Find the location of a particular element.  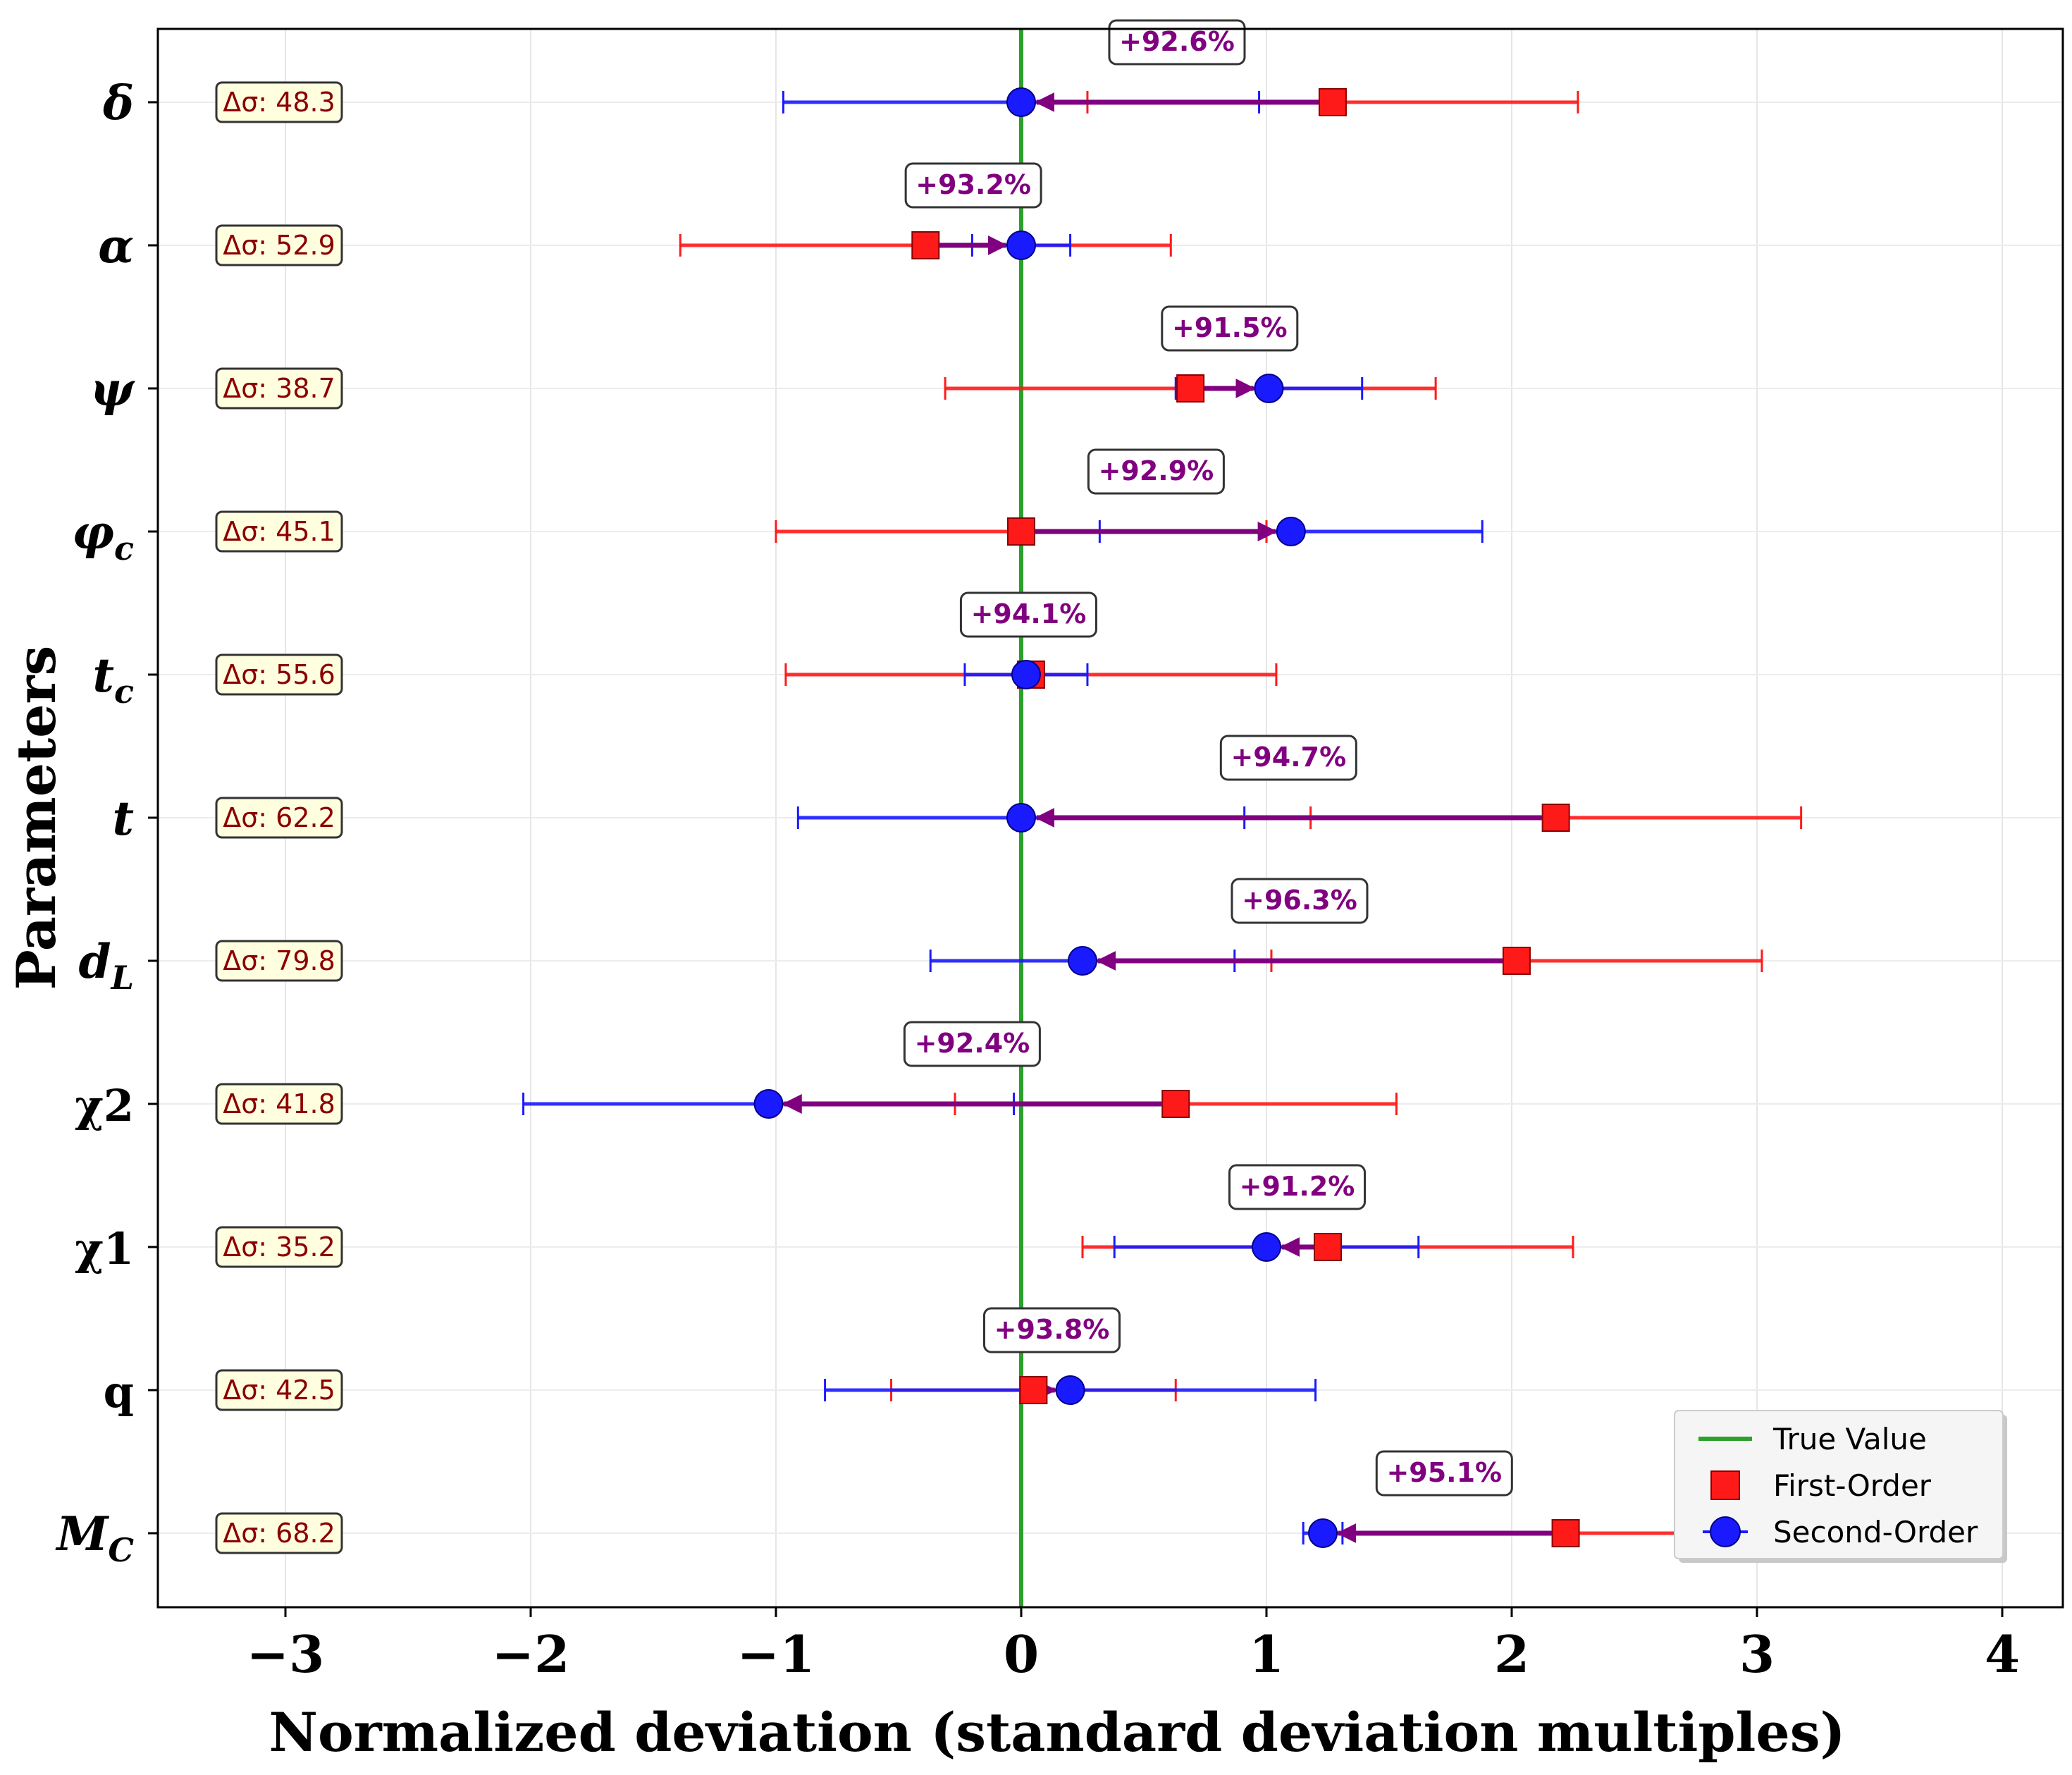

improvement-label: +92.6% is located at coordinates (1177, 41).